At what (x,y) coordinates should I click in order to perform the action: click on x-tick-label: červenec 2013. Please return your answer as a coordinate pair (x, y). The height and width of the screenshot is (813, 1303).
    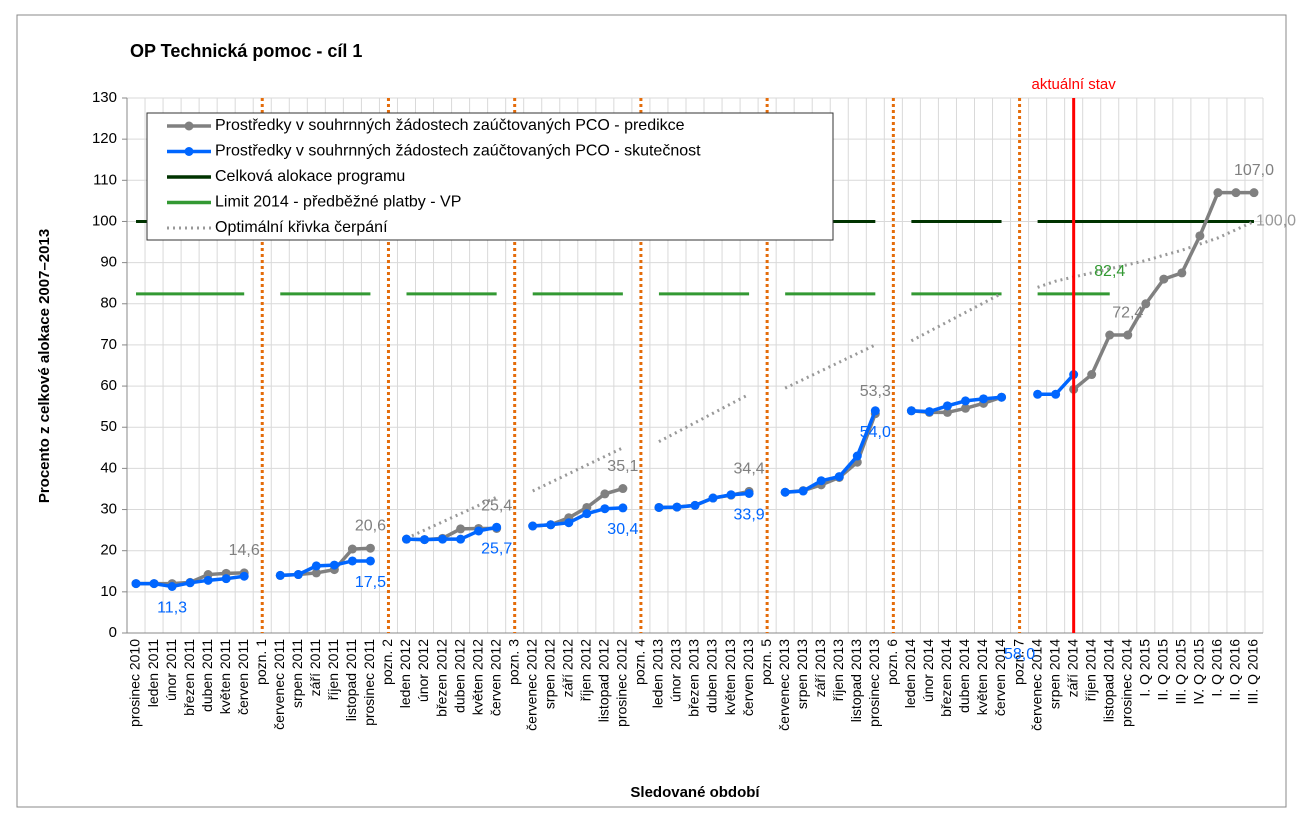
    Looking at the image, I should click on (784, 685).